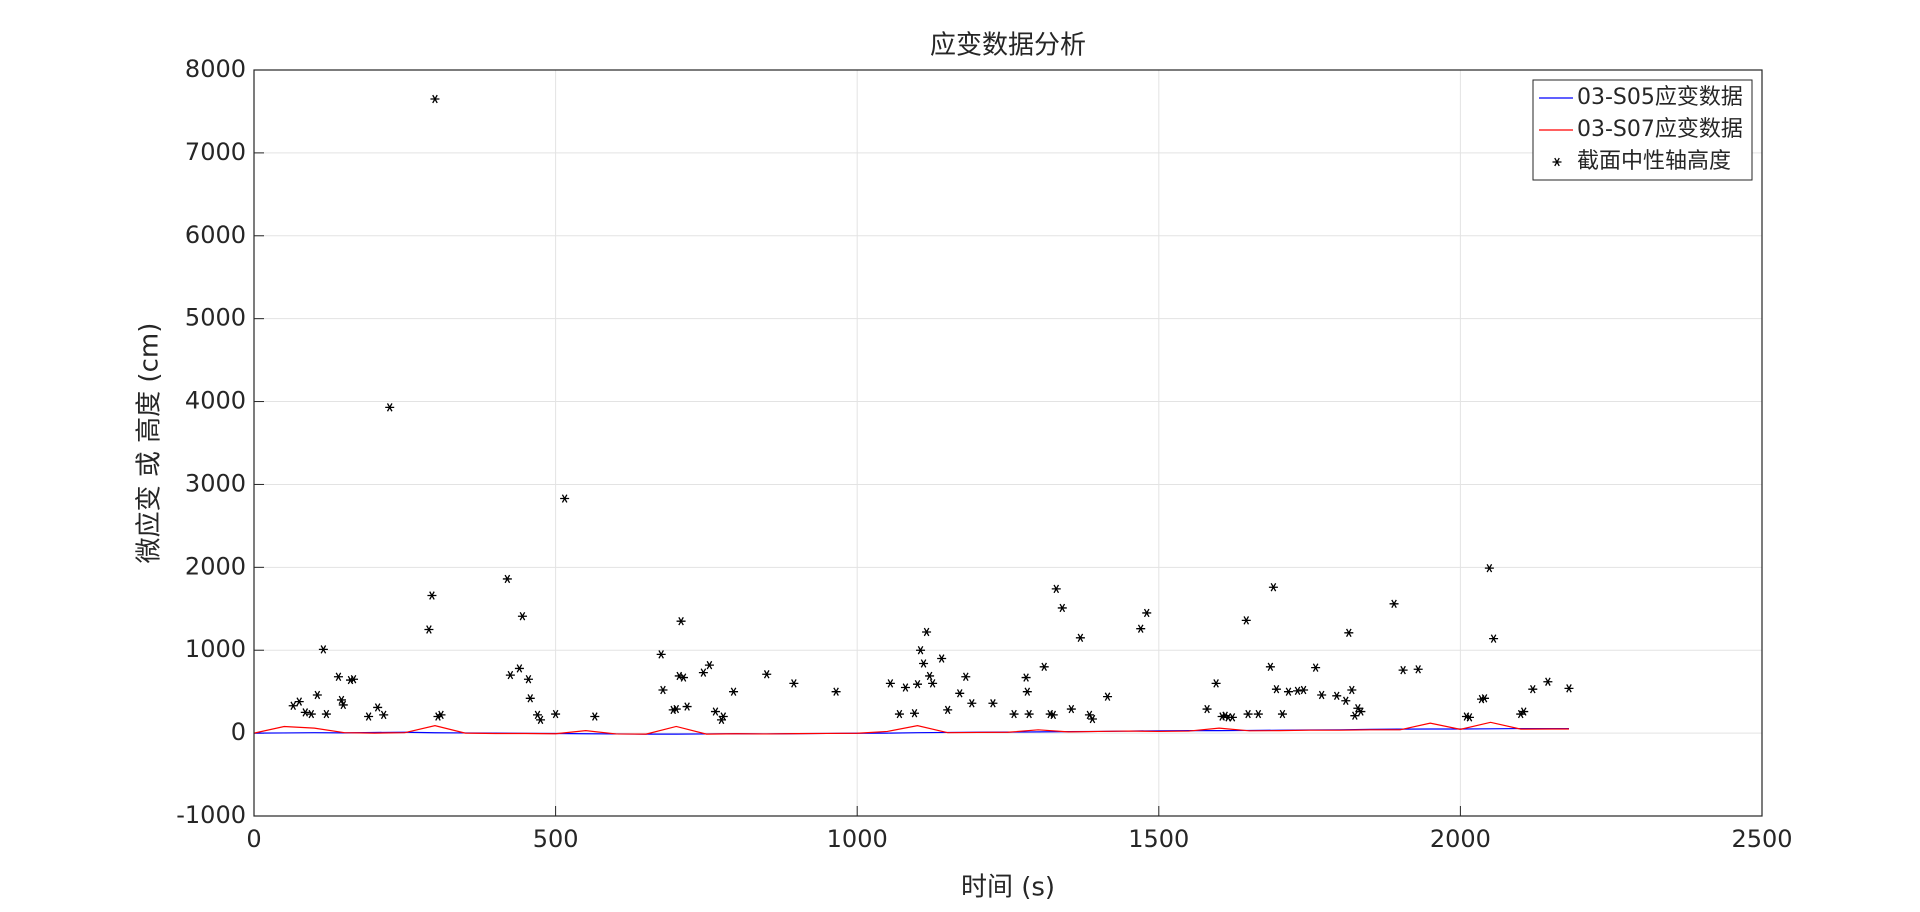 This screenshot has height=912, width=1920. I want to click on x-tick-label: 1500, so click(1158, 839).